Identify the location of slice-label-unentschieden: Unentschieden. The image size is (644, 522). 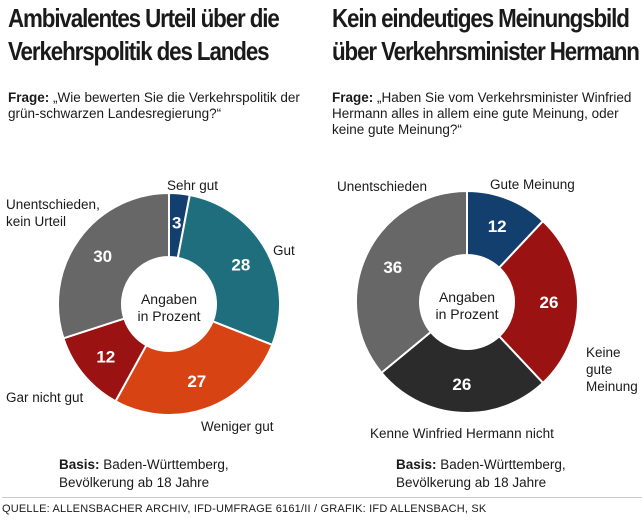
(382, 186).